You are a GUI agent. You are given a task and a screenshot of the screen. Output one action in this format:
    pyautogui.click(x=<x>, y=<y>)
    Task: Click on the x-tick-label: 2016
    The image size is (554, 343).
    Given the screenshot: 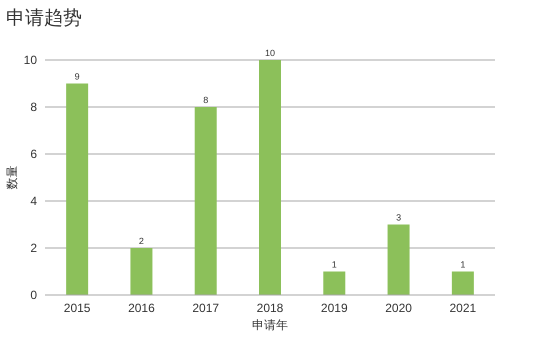 What is the action you would take?
    pyautogui.click(x=142, y=308)
    